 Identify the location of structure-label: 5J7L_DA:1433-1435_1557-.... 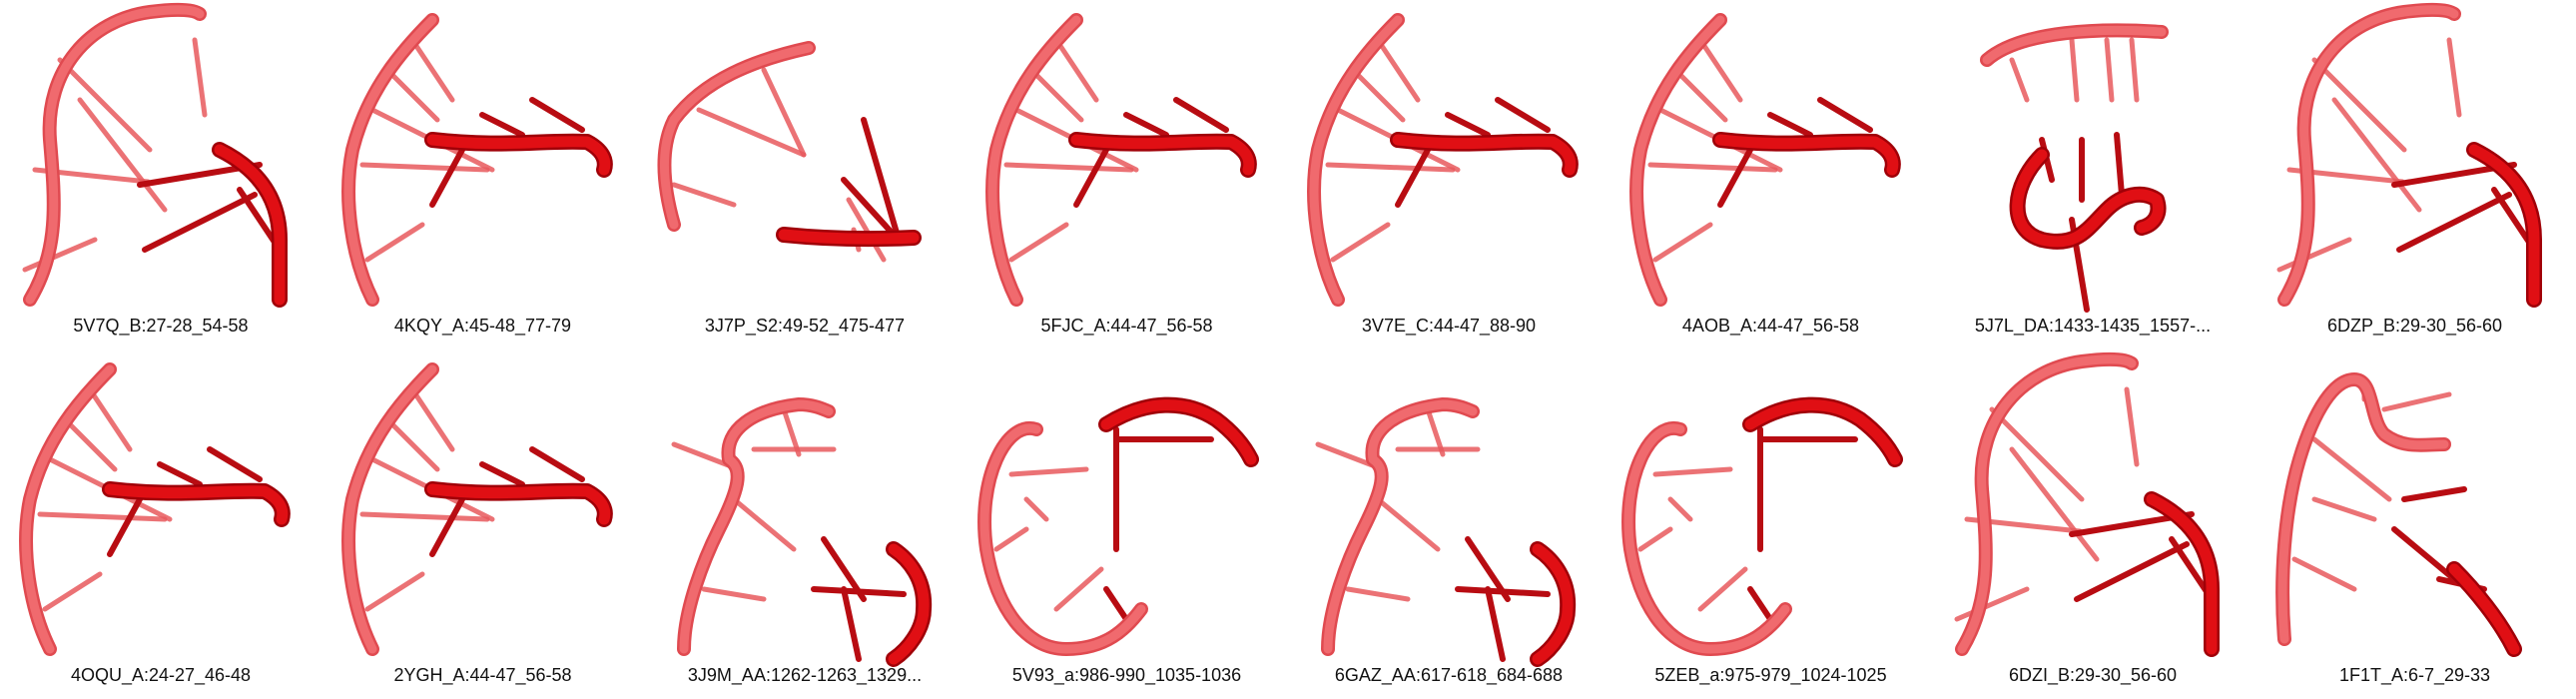
(2093, 326).